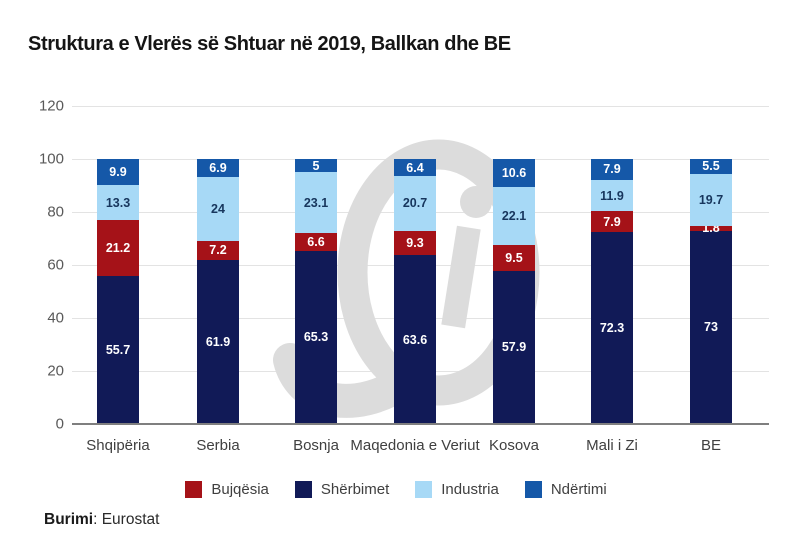 The height and width of the screenshot is (550, 792). I want to click on bar-Serbia: 61.9 7.2 24 6.9, so click(218, 291).